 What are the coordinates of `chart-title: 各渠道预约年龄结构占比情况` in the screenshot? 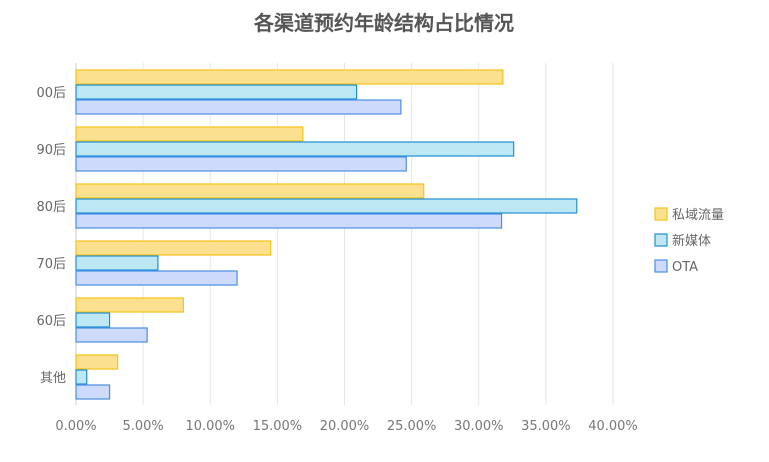 It's located at (383, 23).